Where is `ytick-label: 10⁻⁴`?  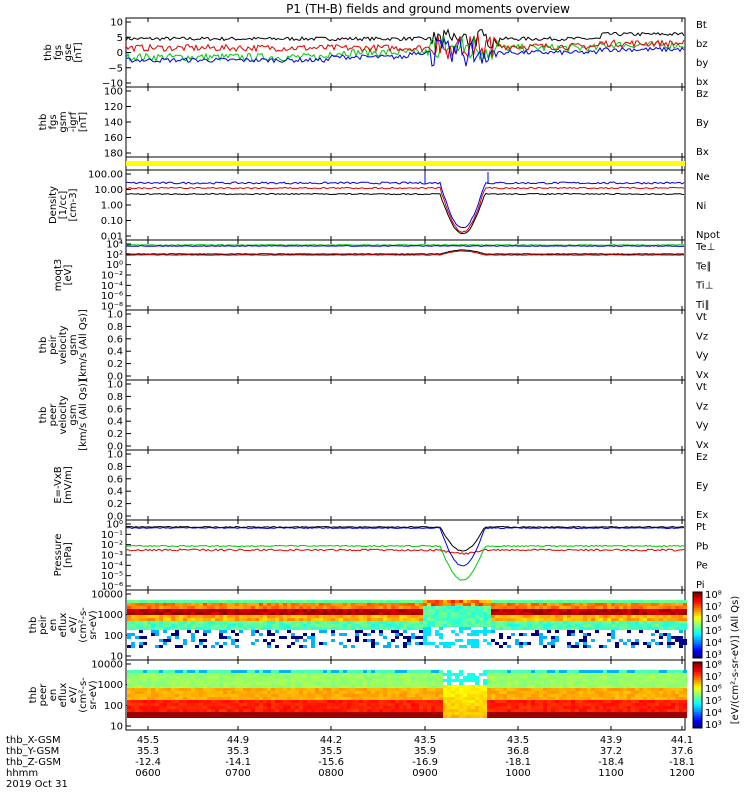 ytick-label: 10⁻⁴ is located at coordinates (112, 286).